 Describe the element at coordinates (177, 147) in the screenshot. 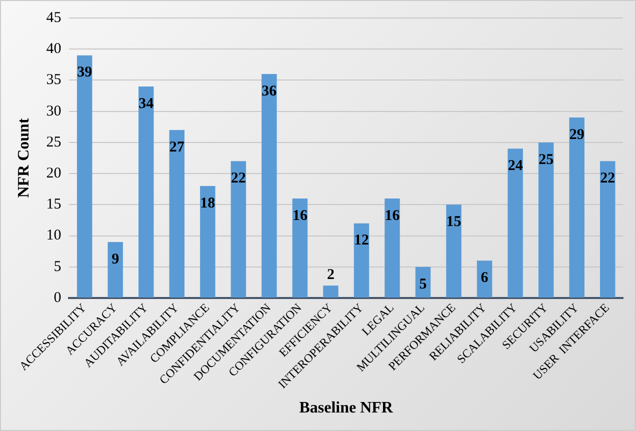

I see `data-label: 27` at that location.